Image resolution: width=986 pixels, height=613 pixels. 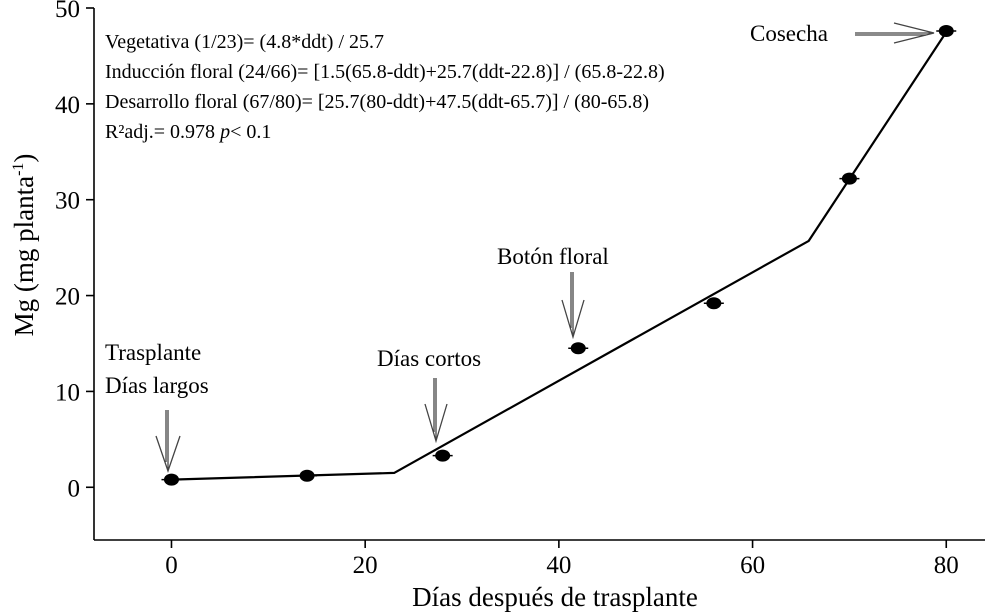 What do you see at coordinates (74, 251) in the screenshot?
I see `y-axis-ticks: 0 10 20 30 40 50` at bounding box center [74, 251].